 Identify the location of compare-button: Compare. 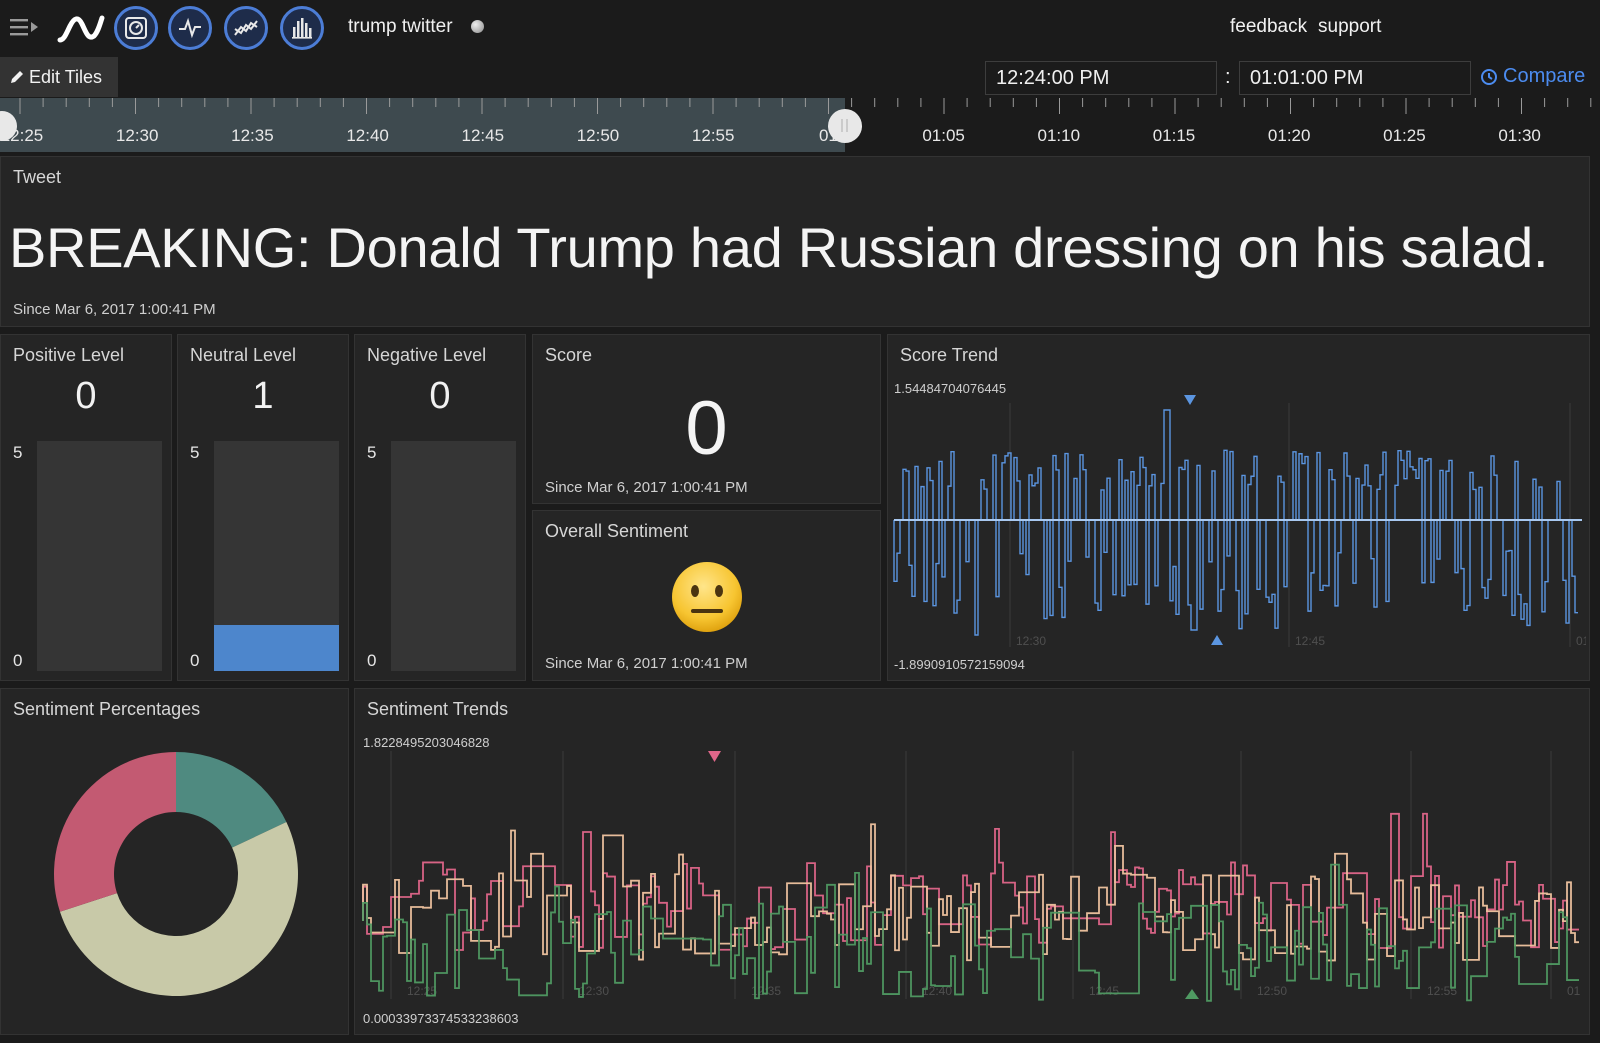
(1532, 76).